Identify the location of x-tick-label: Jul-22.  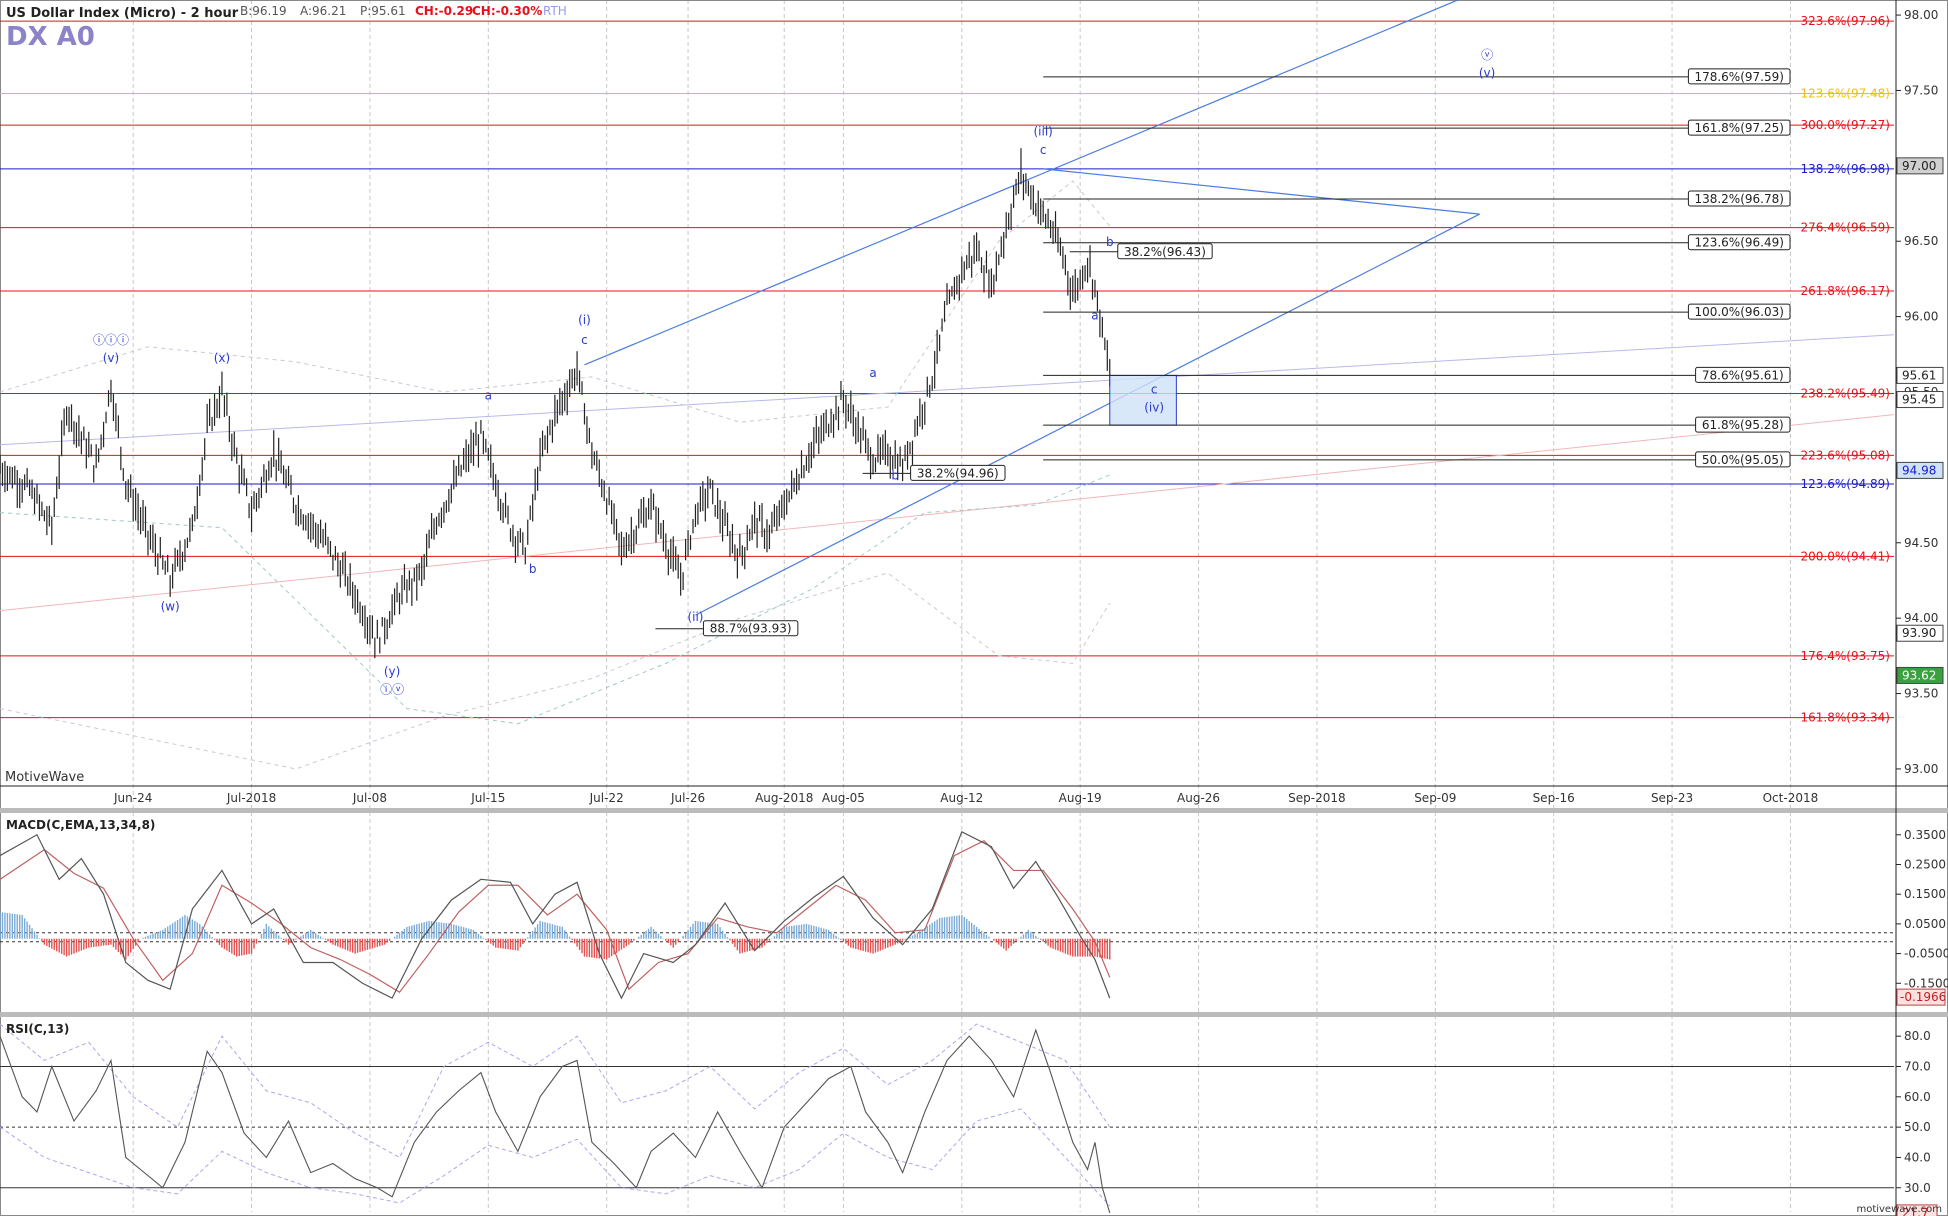
(606, 798).